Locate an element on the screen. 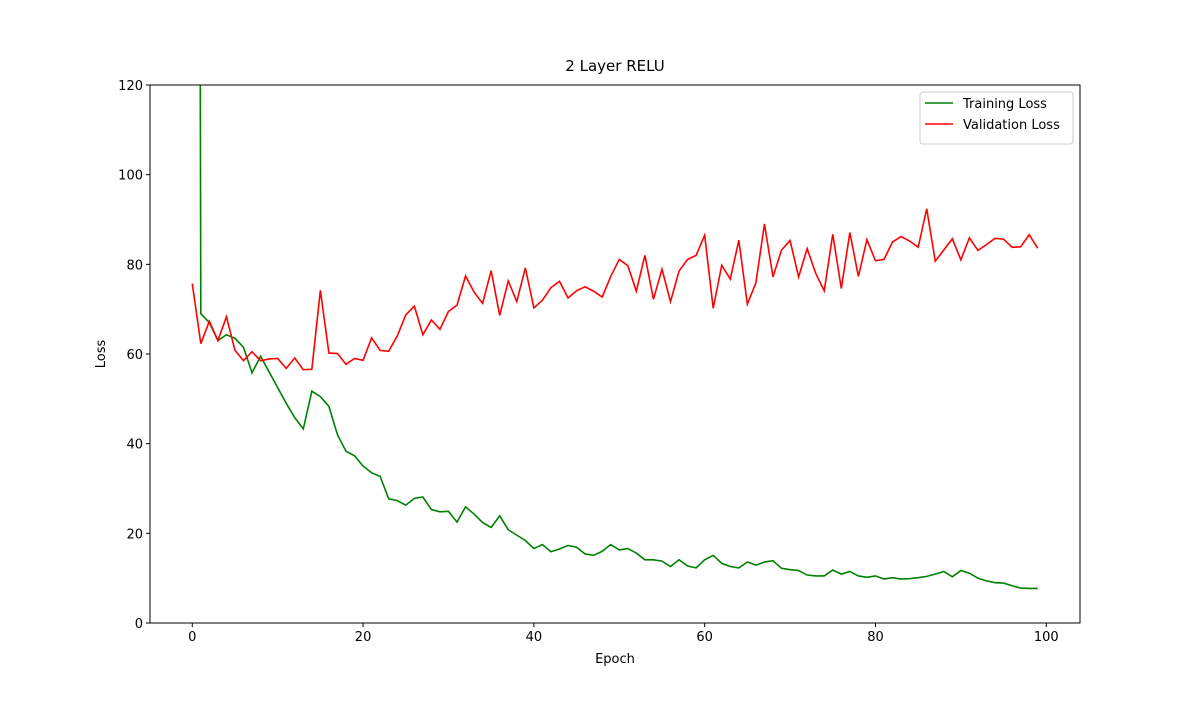 The height and width of the screenshot is (704, 1200). chart-title: 2 Layer RELU is located at coordinates (614, 66).